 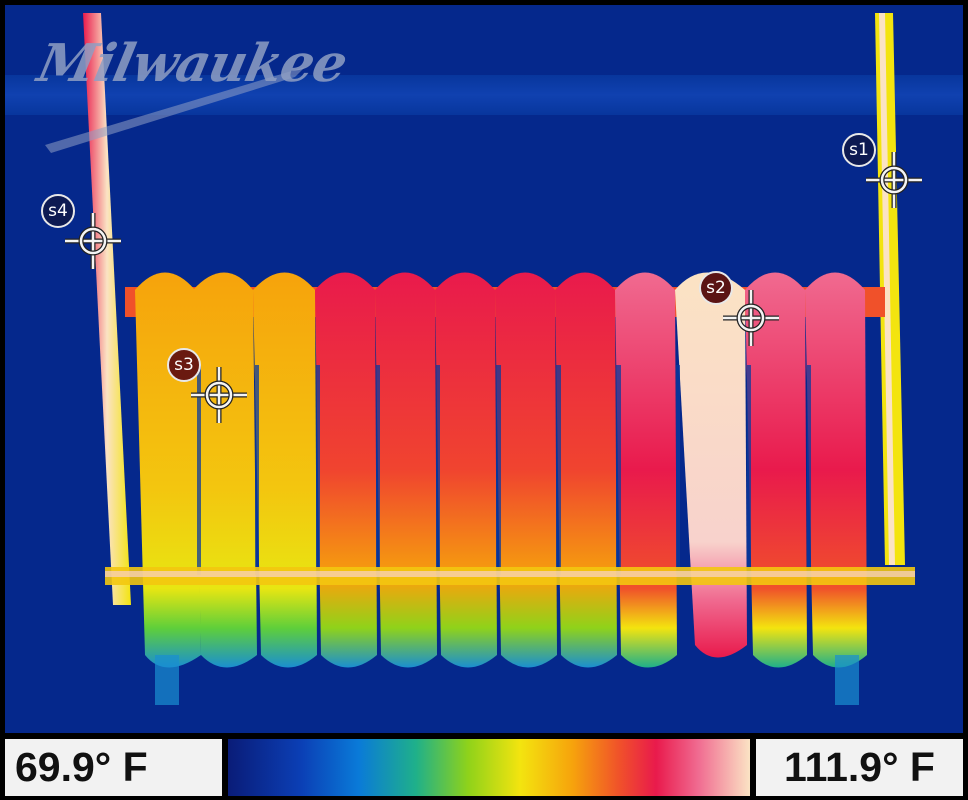 I want to click on spot-marker-s2: s2, so click(x=739, y=308).